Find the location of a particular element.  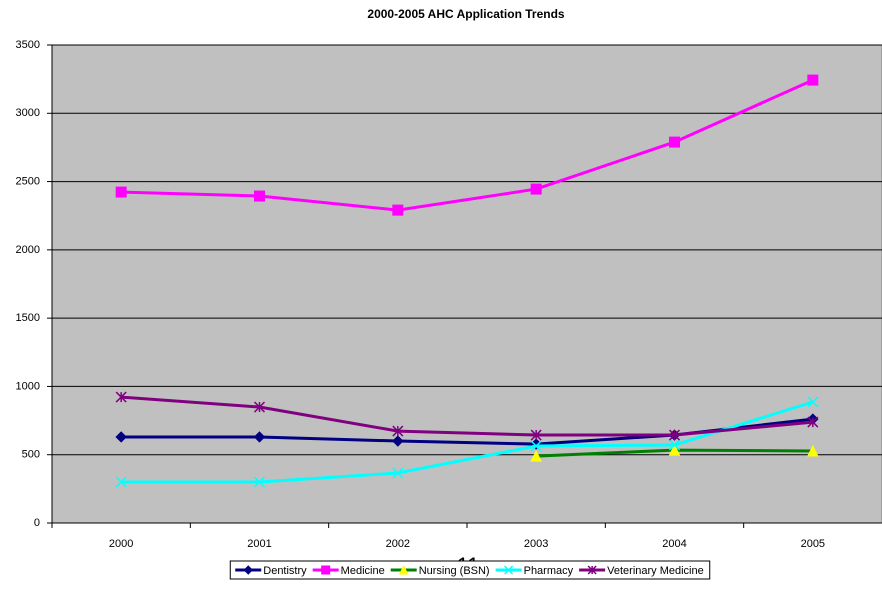

legend-label: Medicine is located at coordinates (363, 571).